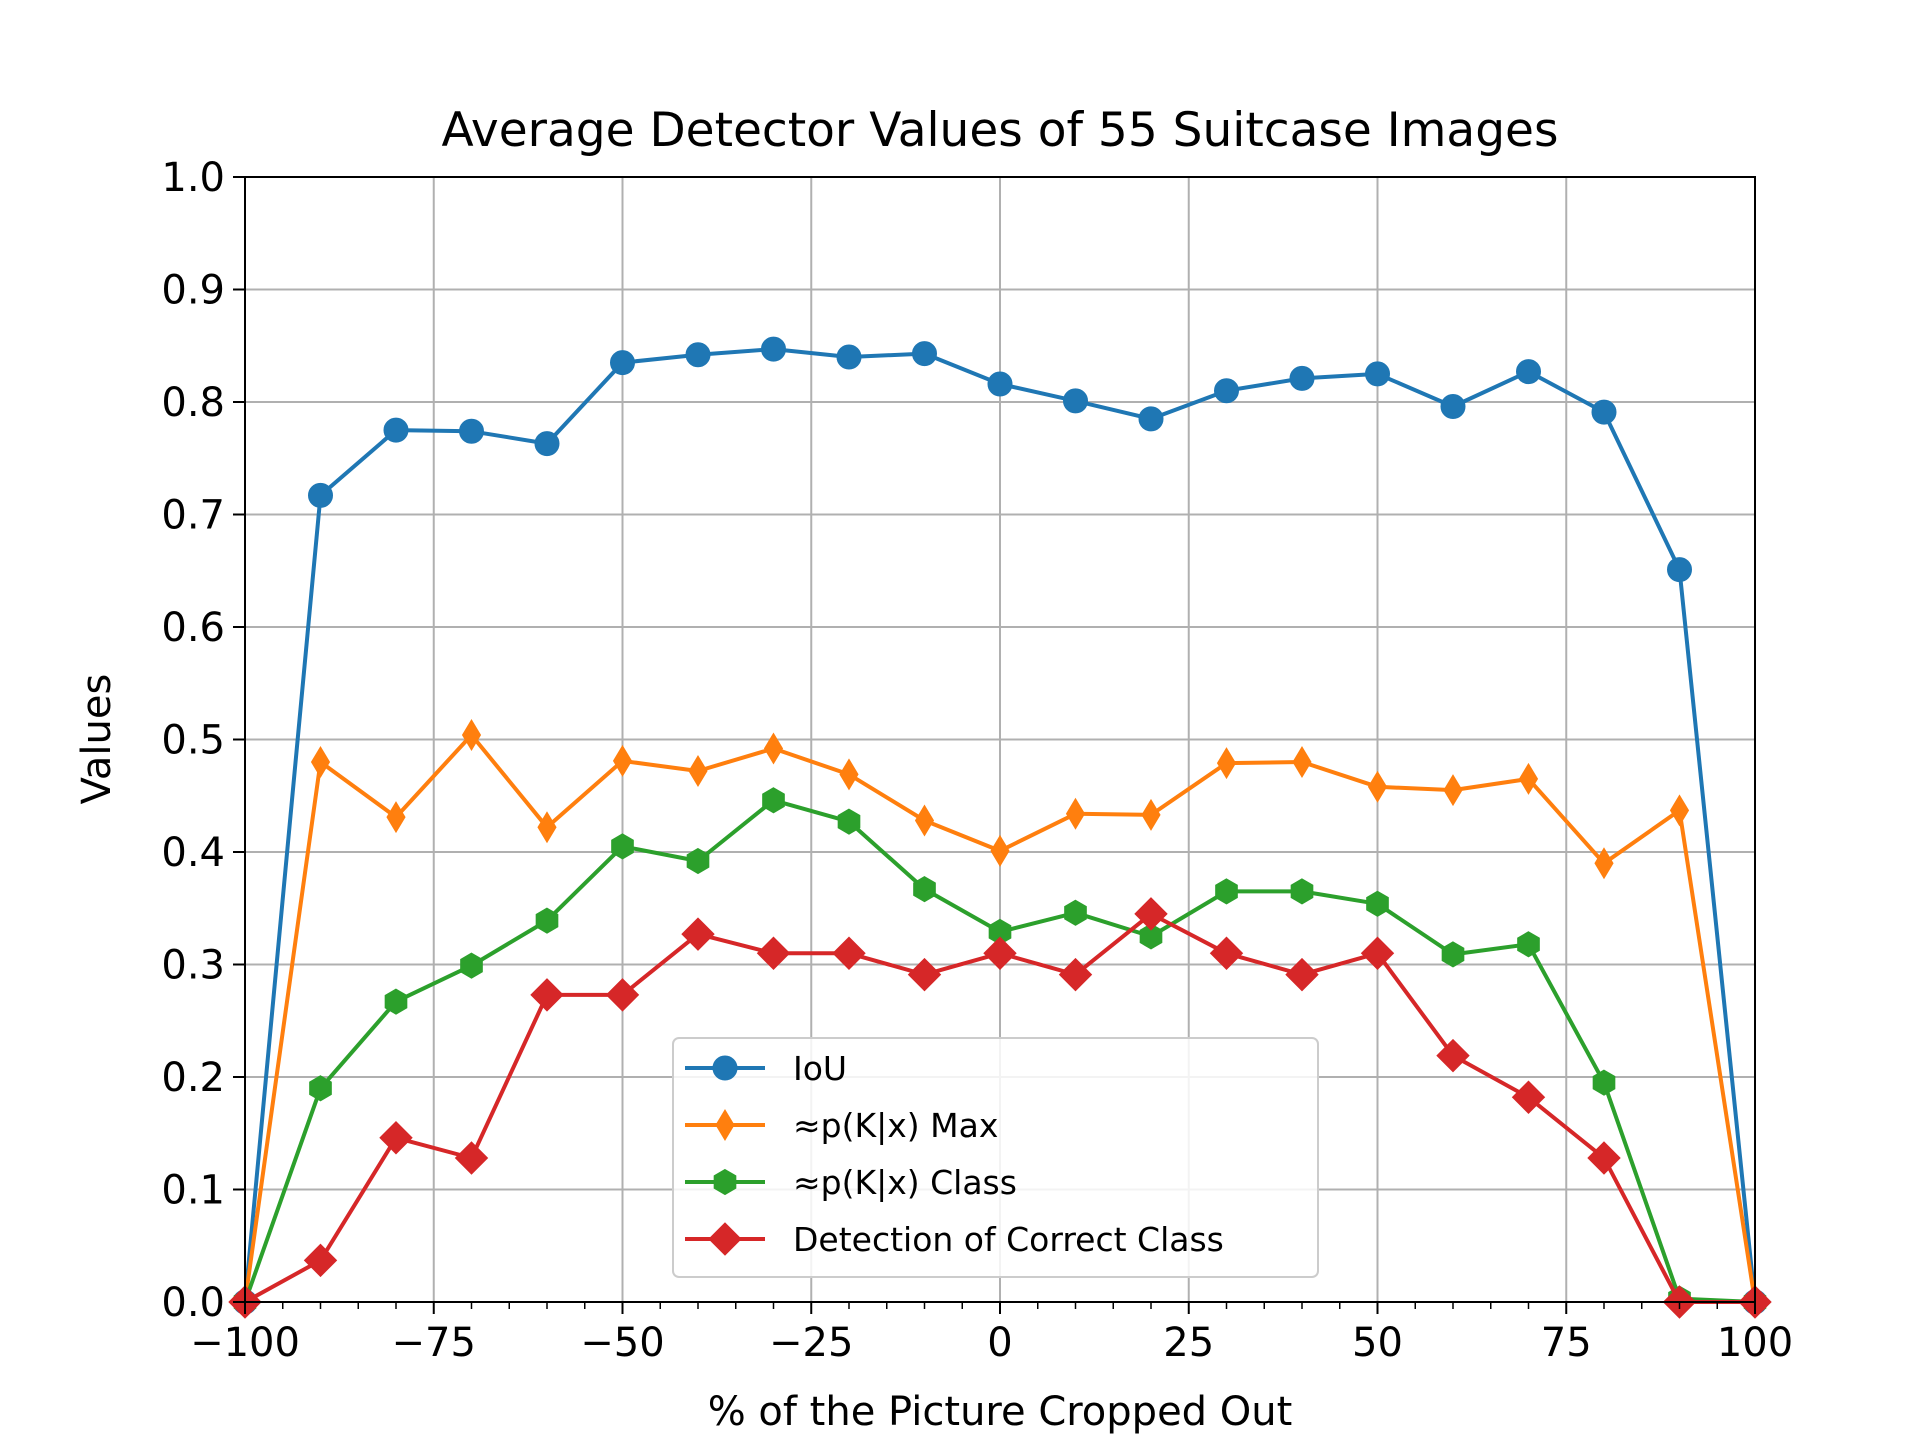 Image resolution: width=1920 pixels, height=1440 pixels. Describe the element at coordinates (1377, 1343) in the screenshot. I see `x-tick-label: 50` at that location.